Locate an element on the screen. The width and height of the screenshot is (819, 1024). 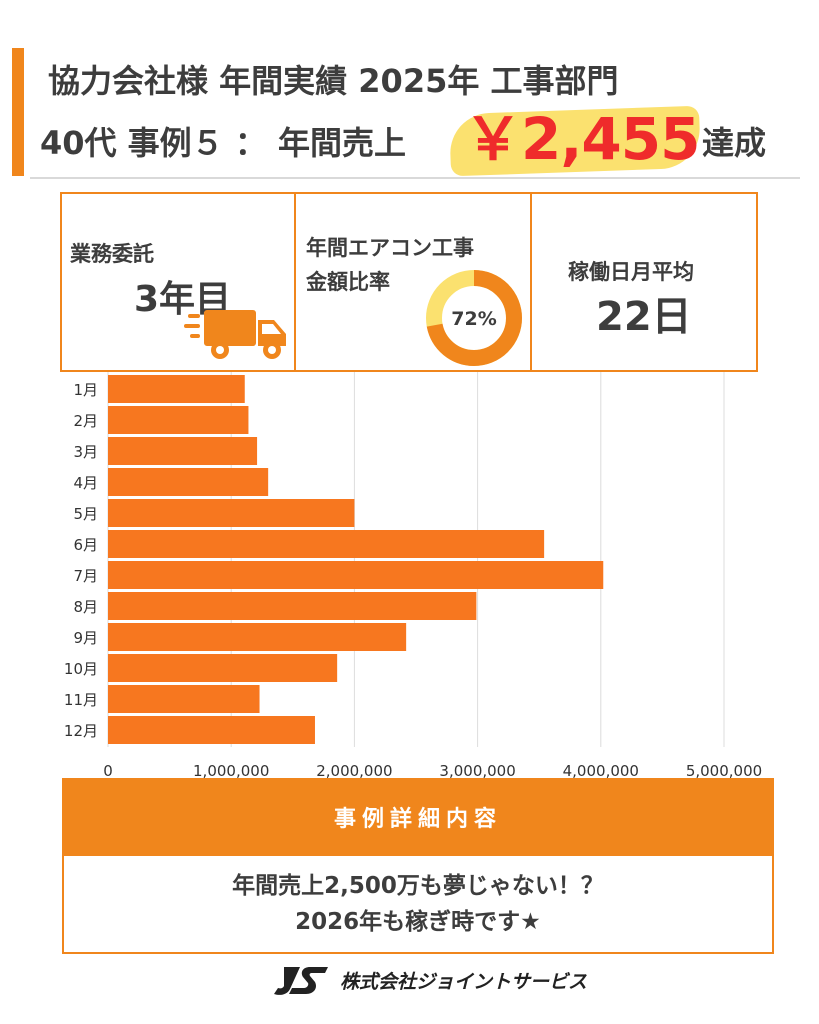
detail-line-2: 2026年も稼ぎ時です★ is located at coordinates (418, 922).